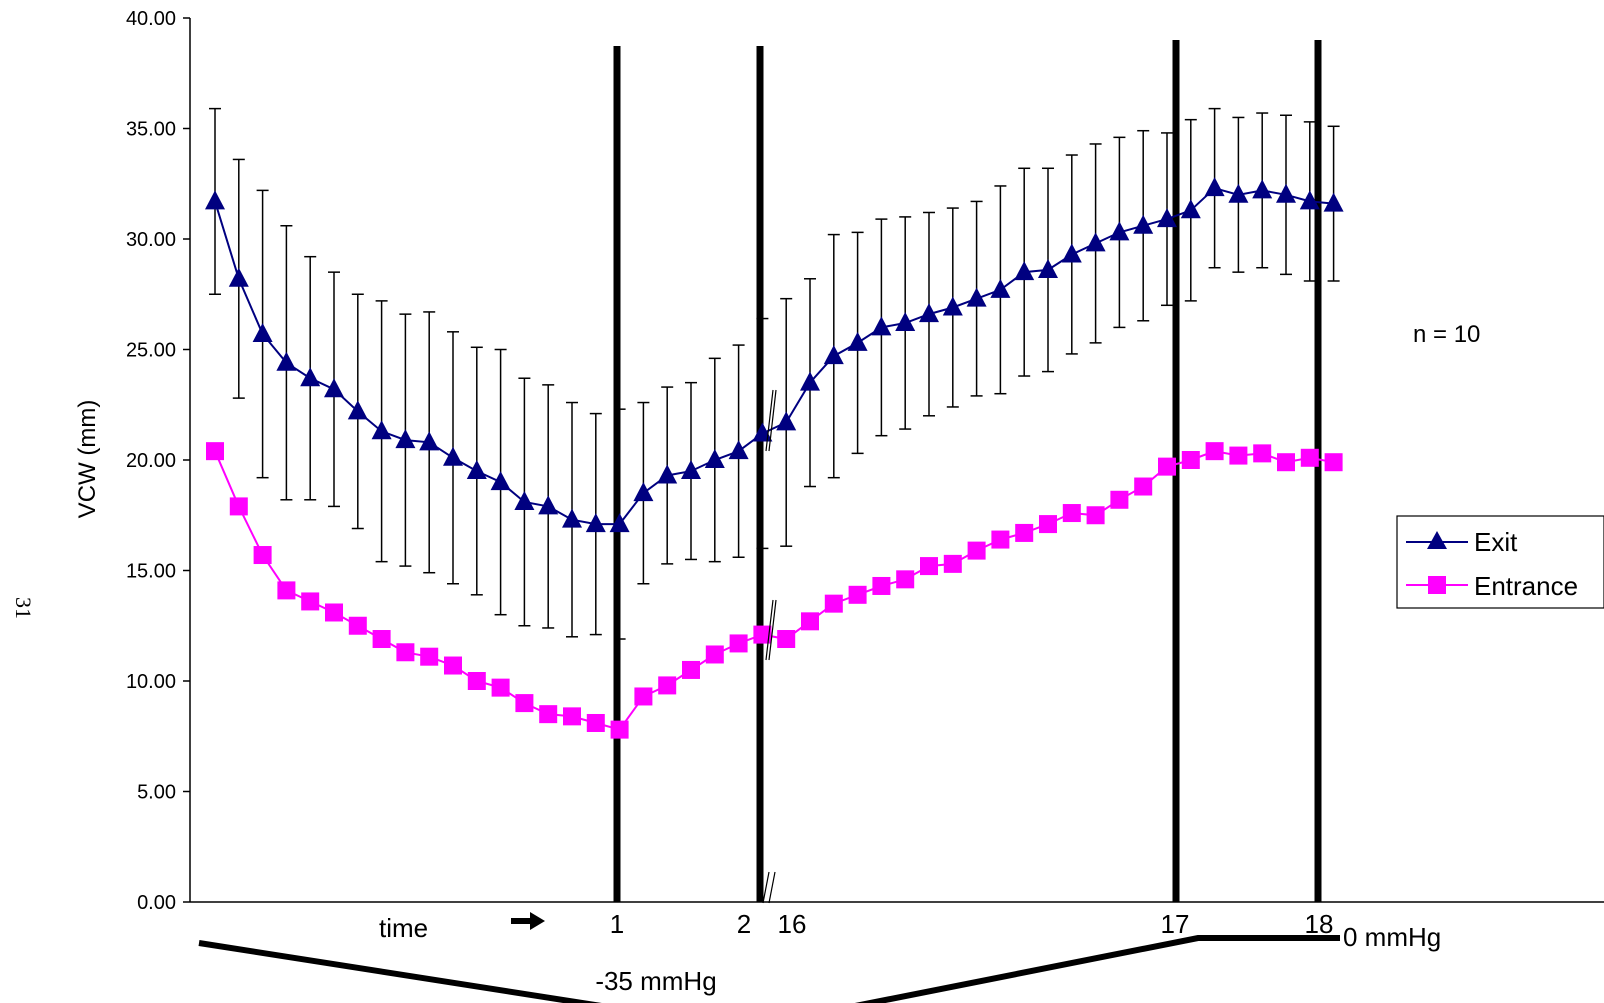  I want to click on y-axis-label: VCW (mm), so click(87, 459).